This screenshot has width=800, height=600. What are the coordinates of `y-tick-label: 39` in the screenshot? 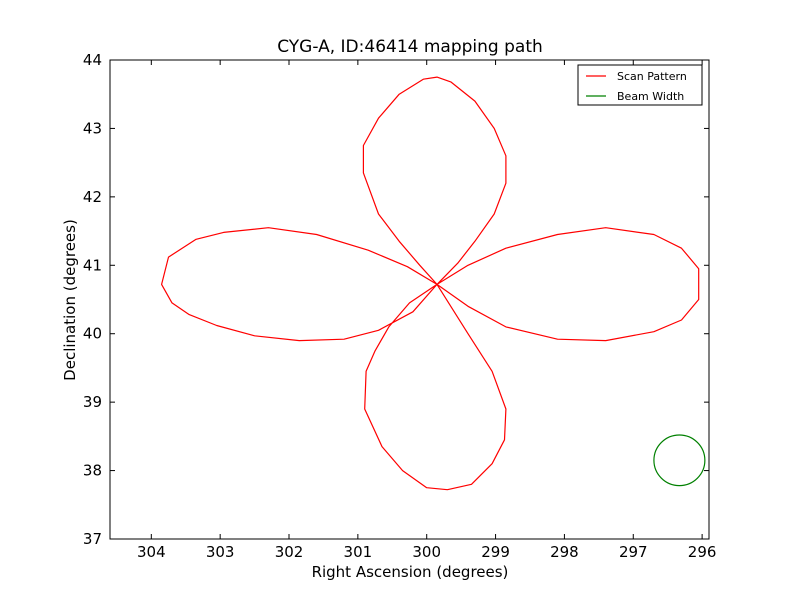 It's located at (92, 402).